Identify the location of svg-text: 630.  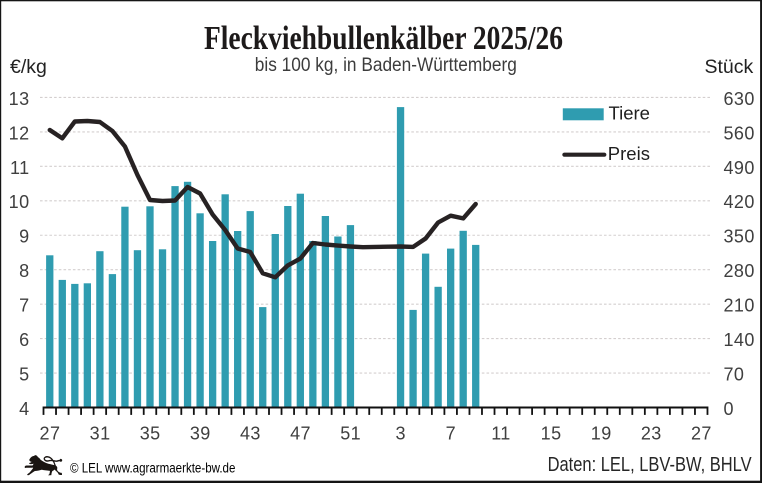
(739, 99).